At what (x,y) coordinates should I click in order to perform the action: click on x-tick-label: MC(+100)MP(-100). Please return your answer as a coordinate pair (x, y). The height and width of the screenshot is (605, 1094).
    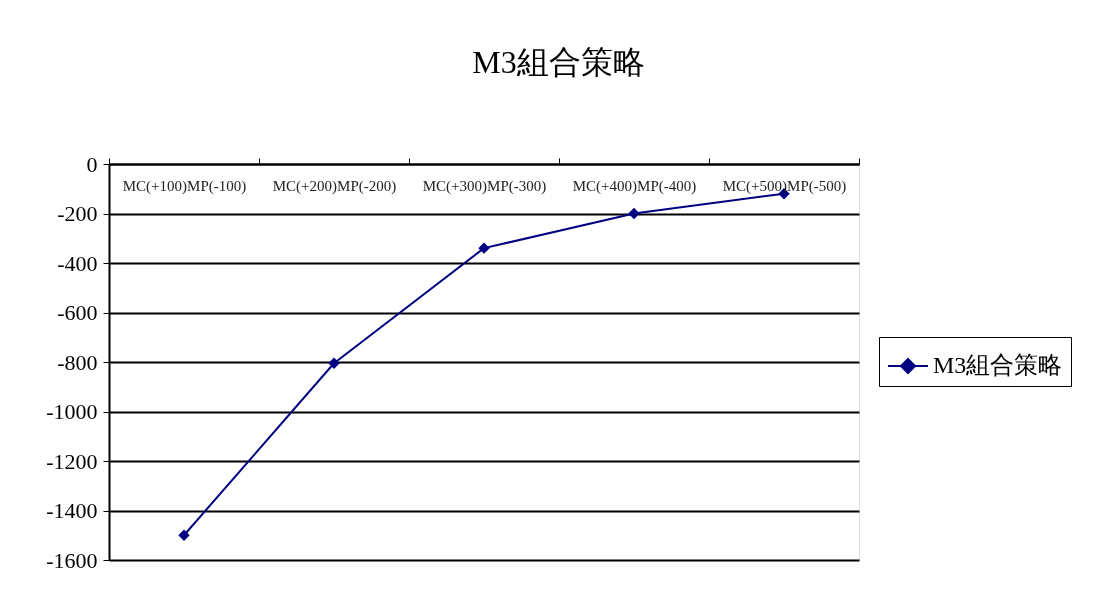
    Looking at the image, I should click on (184, 186).